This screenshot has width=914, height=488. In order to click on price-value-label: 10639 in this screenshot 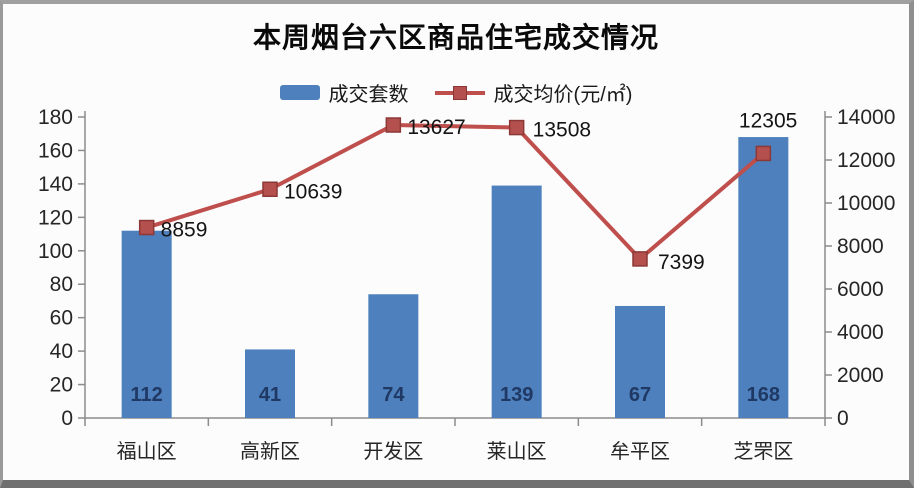, I will do `click(313, 191)`.